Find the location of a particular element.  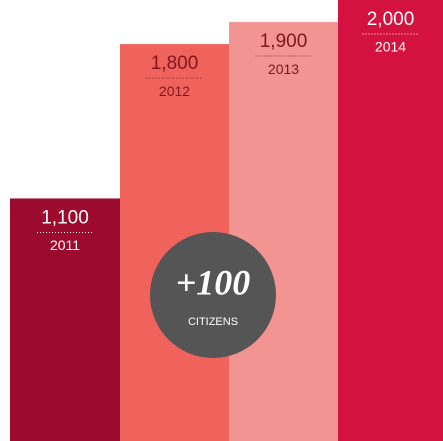

category-label: 2011 is located at coordinates (65, 245).